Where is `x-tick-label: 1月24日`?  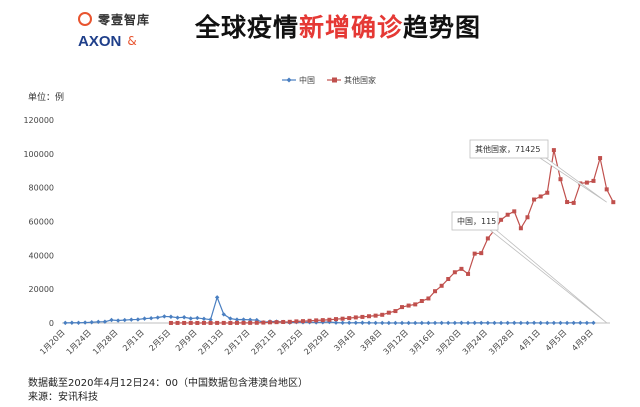
x-tick-label: 1月24日 is located at coordinates (79, 342).